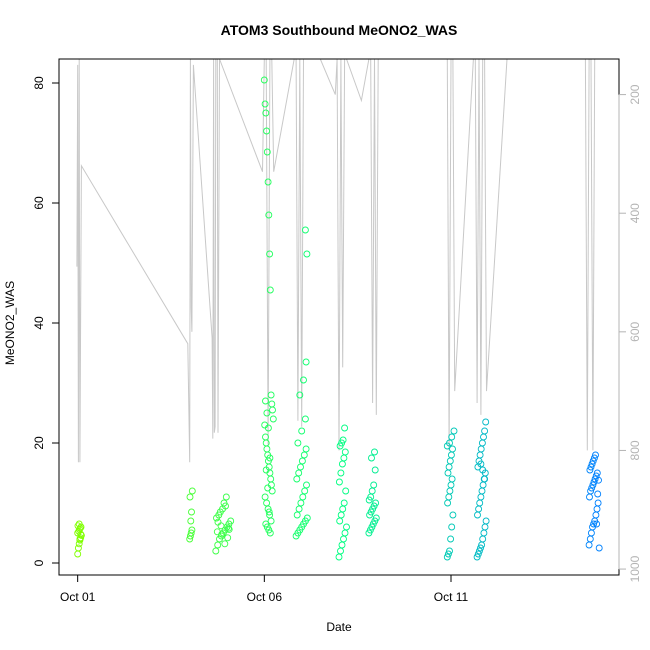  What do you see at coordinates (339, 30) in the screenshot?
I see `chart-title: ATOM3 Southbound MeONO2_WAS` at bounding box center [339, 30].